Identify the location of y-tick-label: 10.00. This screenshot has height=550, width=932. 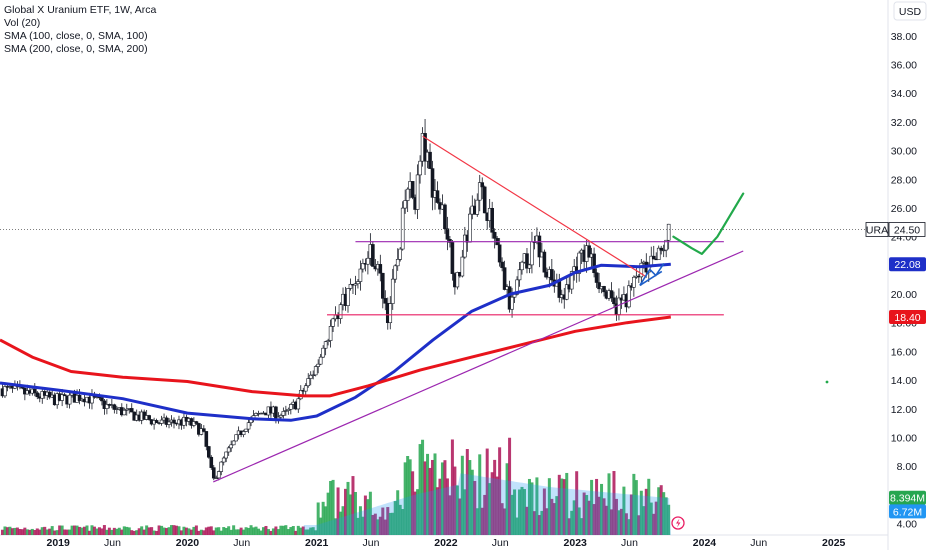
(904, 438).